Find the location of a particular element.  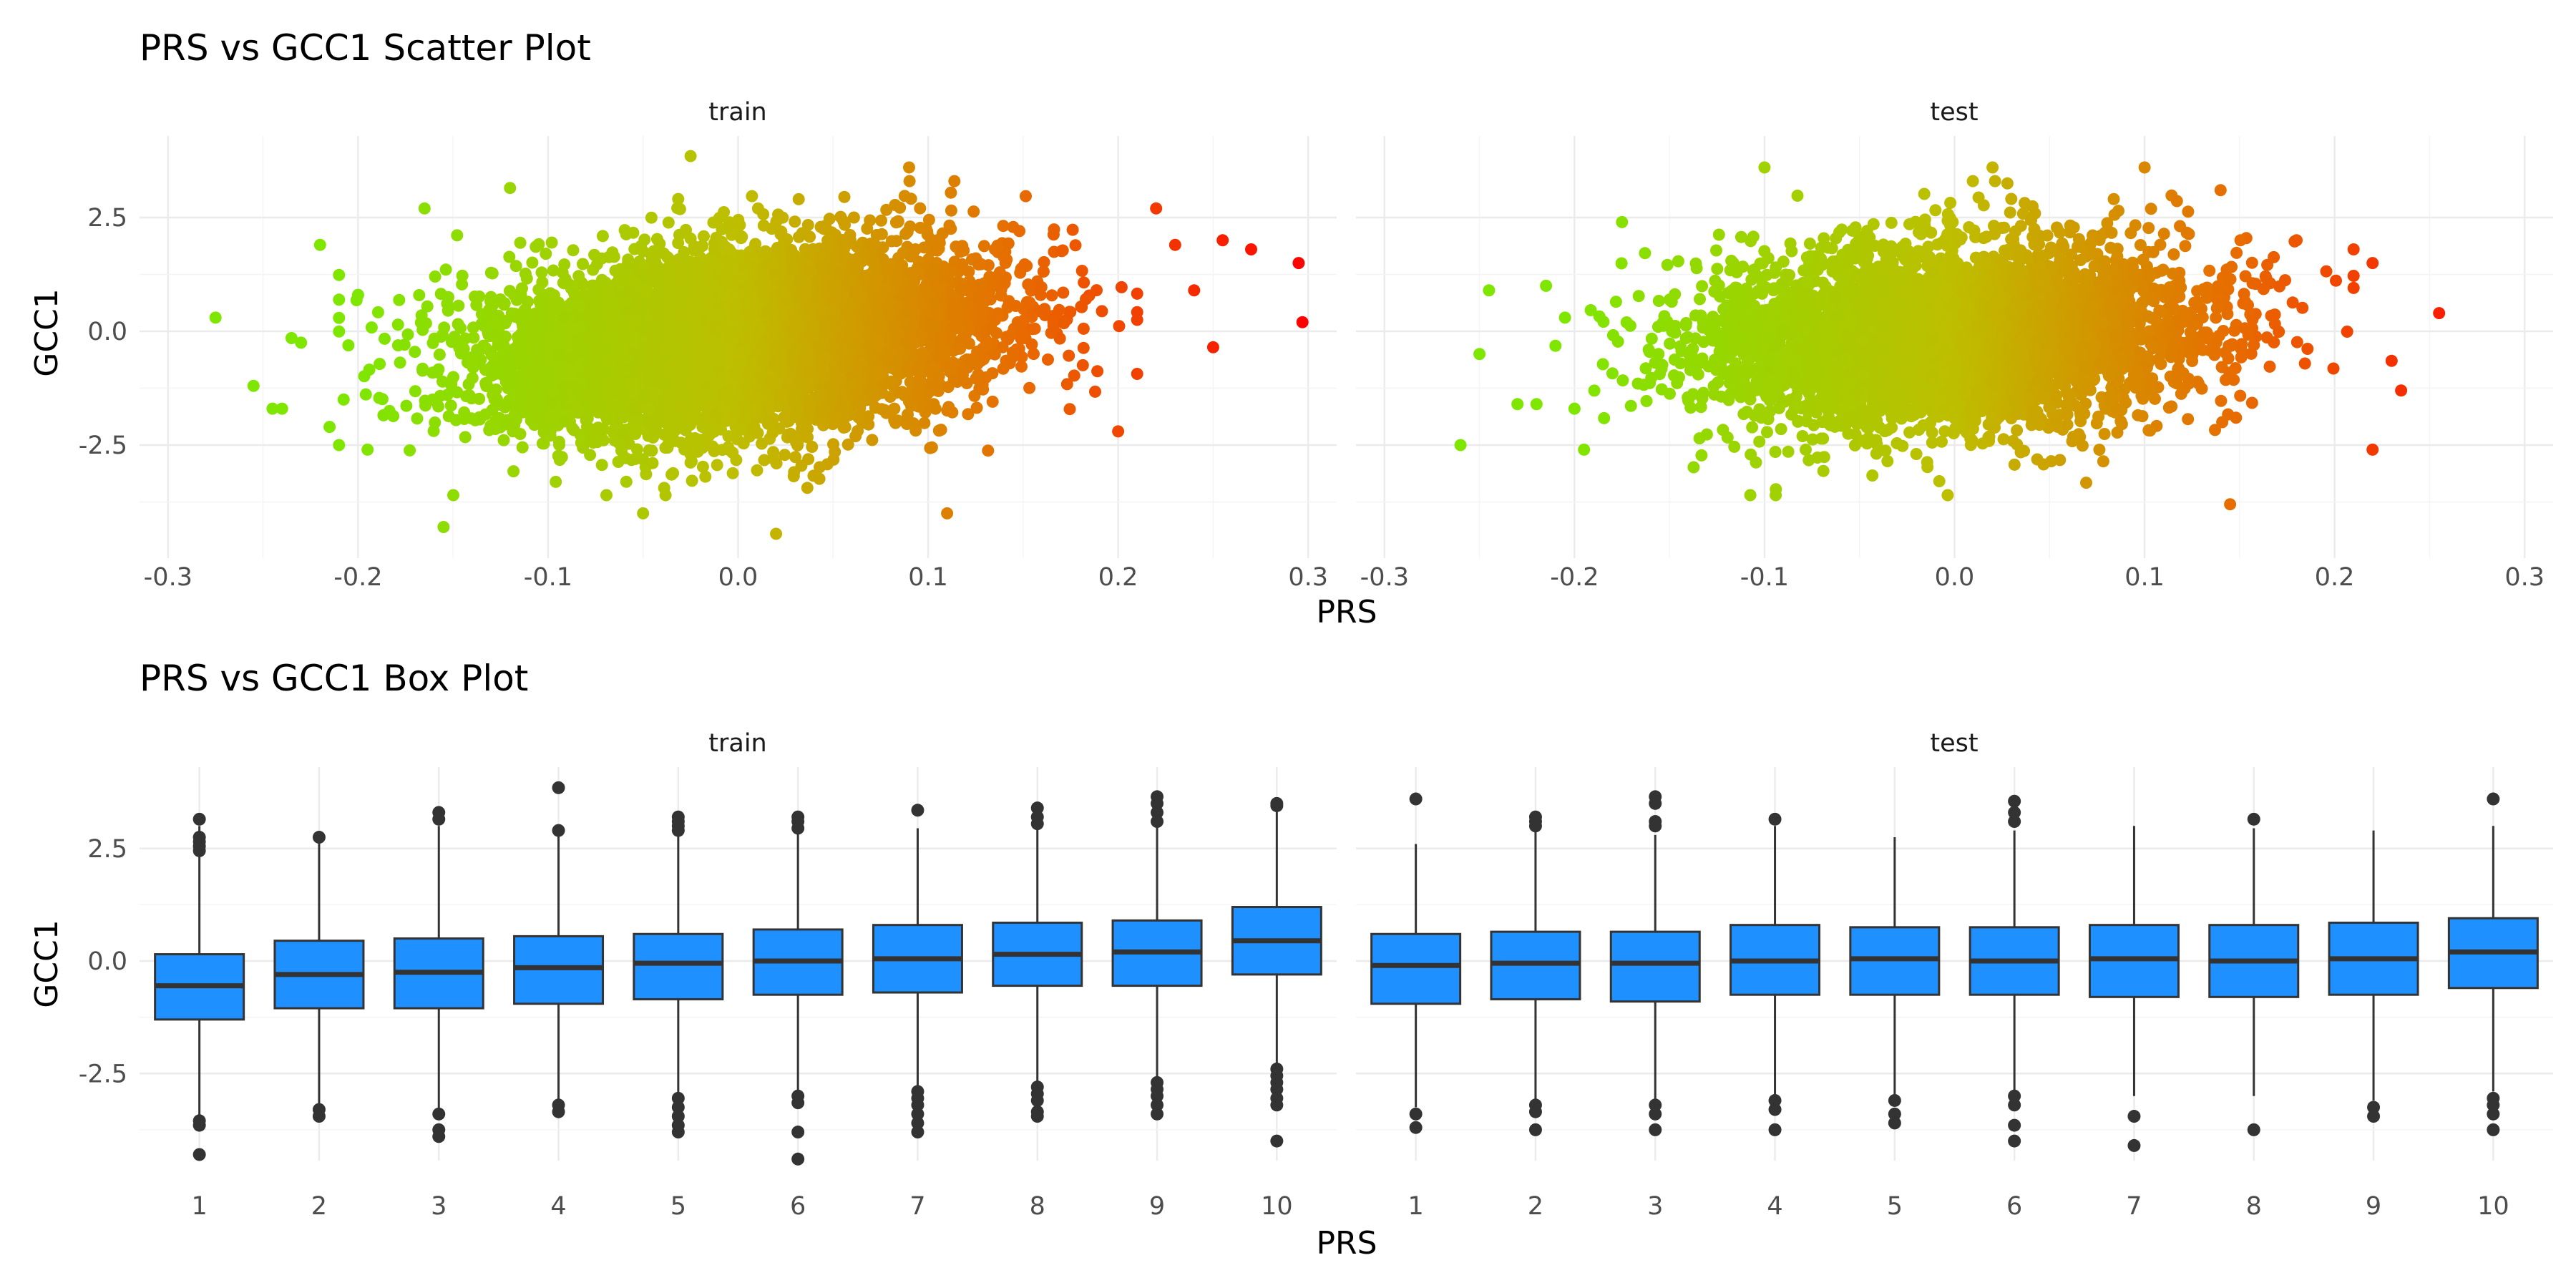

scatter-facet-label-test: test is located at coordinates (1954, 112).